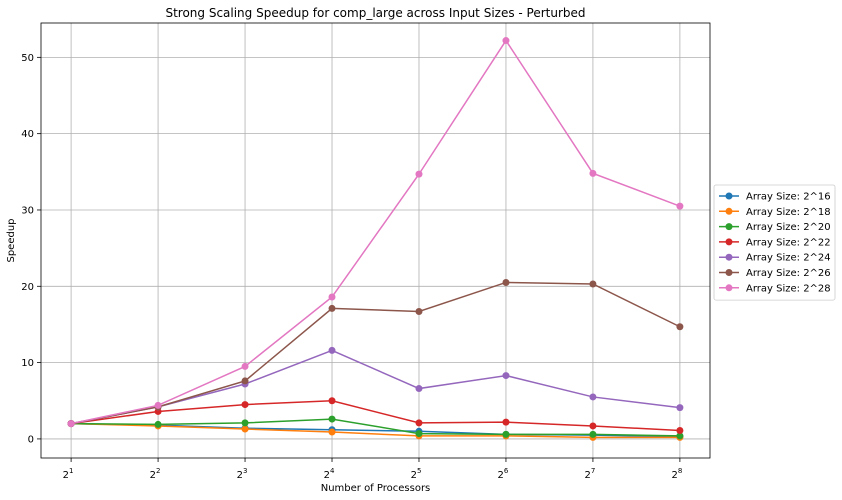  I want to click on x-tick-exponent: 2, so click(158, 471).